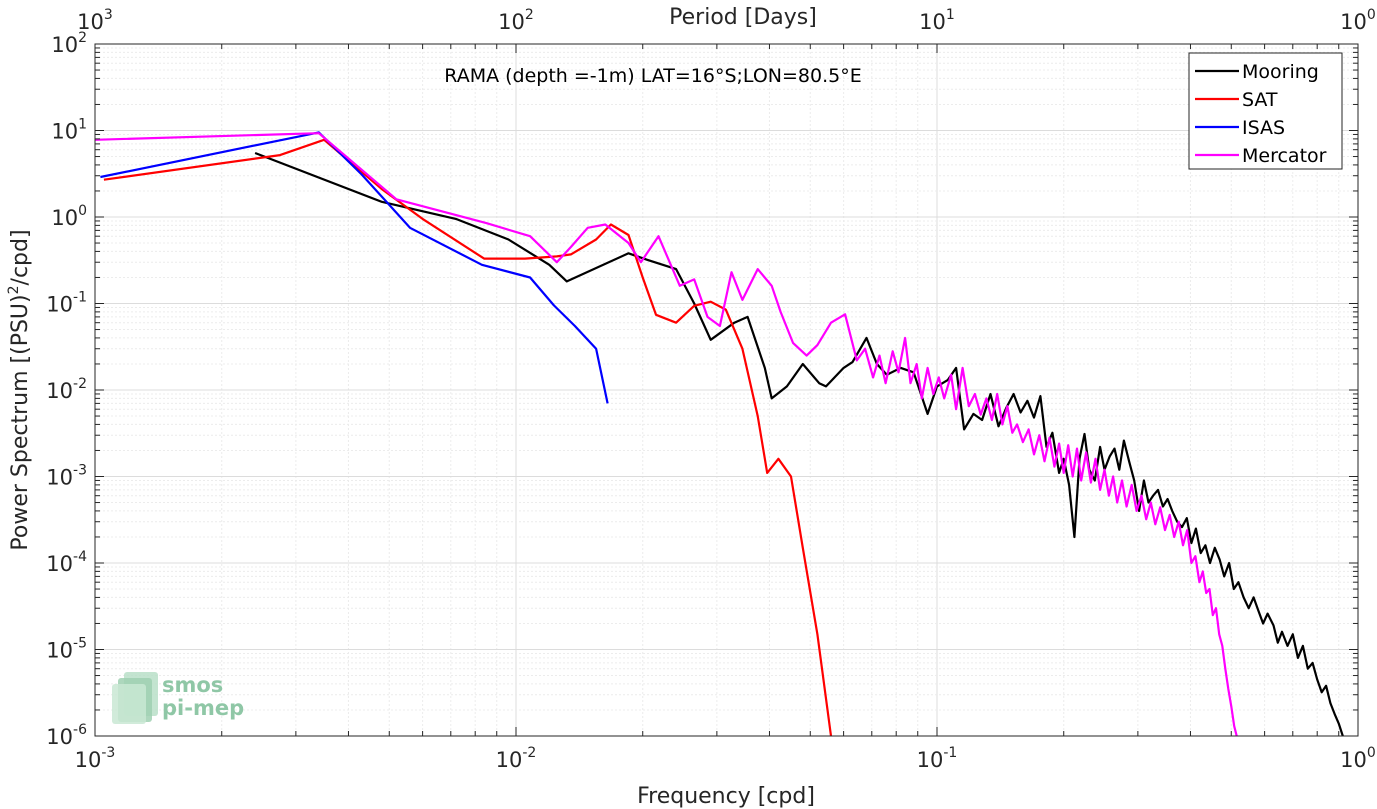  I want to click on top-tick-label: 103, so click(95, 20).